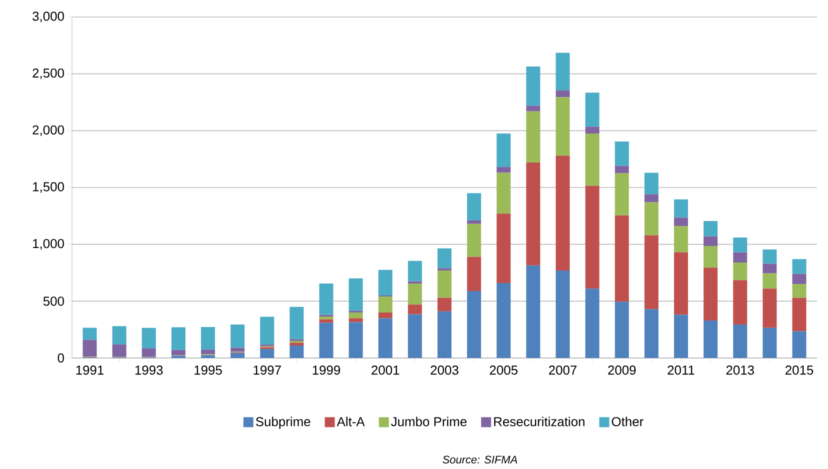  What do you see at coordinates (740, 370) in the screenshot?
I see `x-tick-label: 2013` at bounding box center [740, 370].